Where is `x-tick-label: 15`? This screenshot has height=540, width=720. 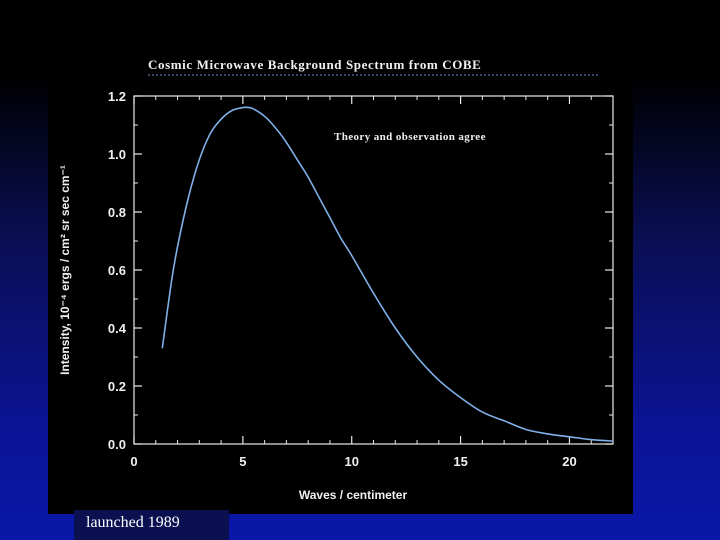 x-tick-label: 15 is located at coordinates (460, 461).